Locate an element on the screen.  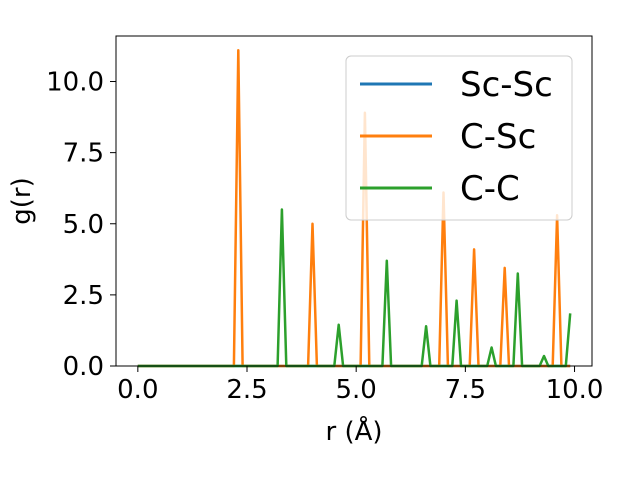
y-tick-label: 5.0 is located at coordinates (83, 225).